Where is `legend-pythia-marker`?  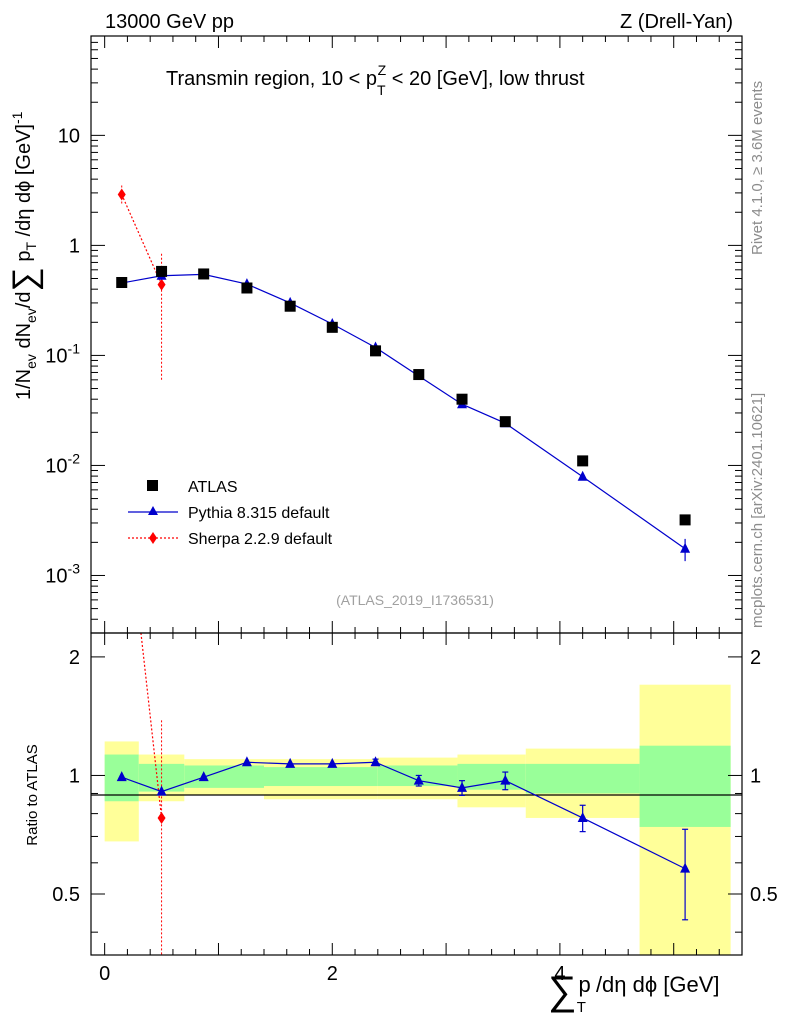 legend-pythia-marker is located at coordinates (153, 510).